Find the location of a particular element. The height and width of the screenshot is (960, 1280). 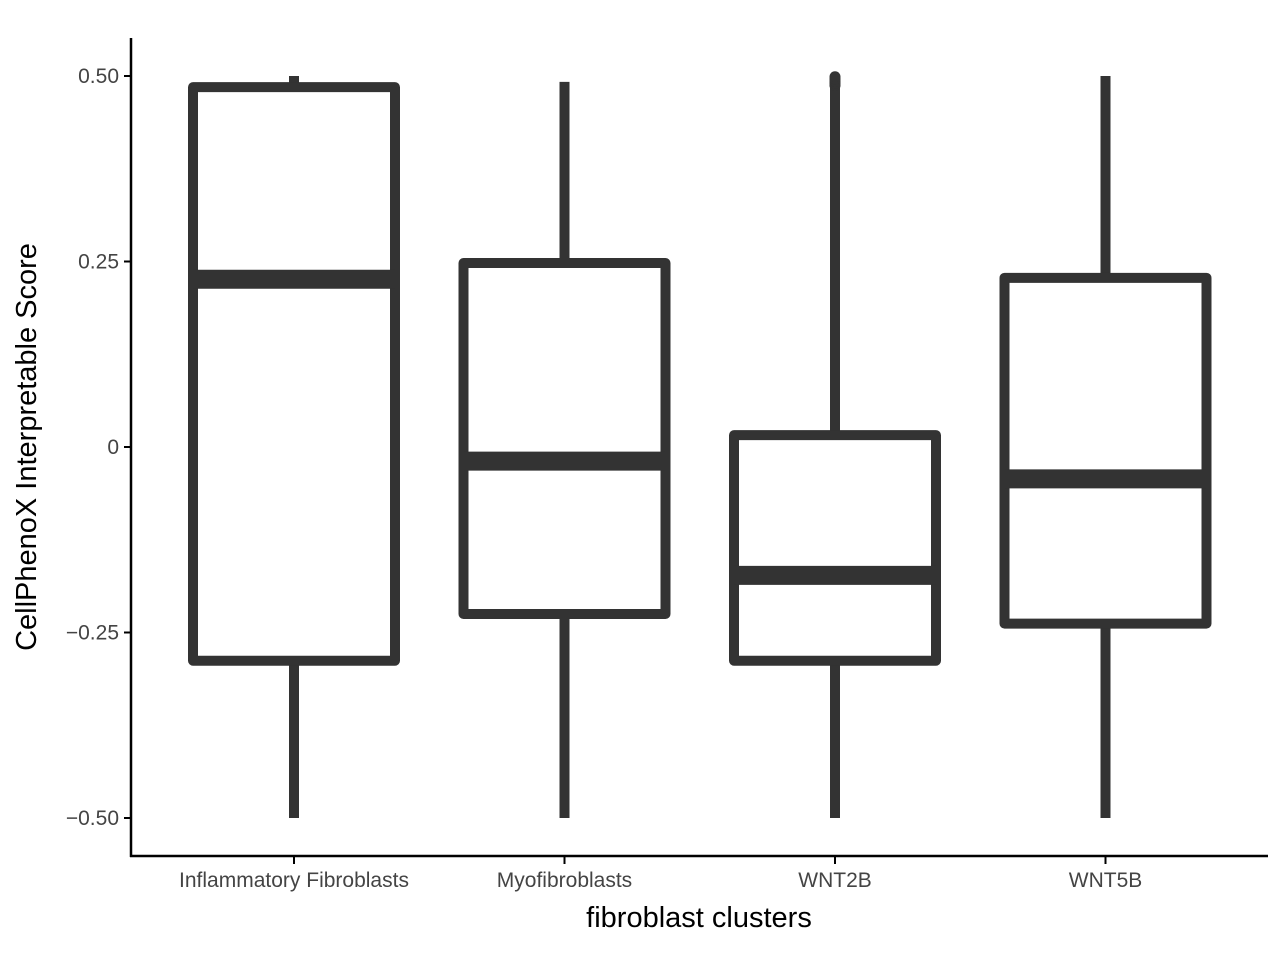

y-tick-label: −0.50 is located at coordinates (92, 818).